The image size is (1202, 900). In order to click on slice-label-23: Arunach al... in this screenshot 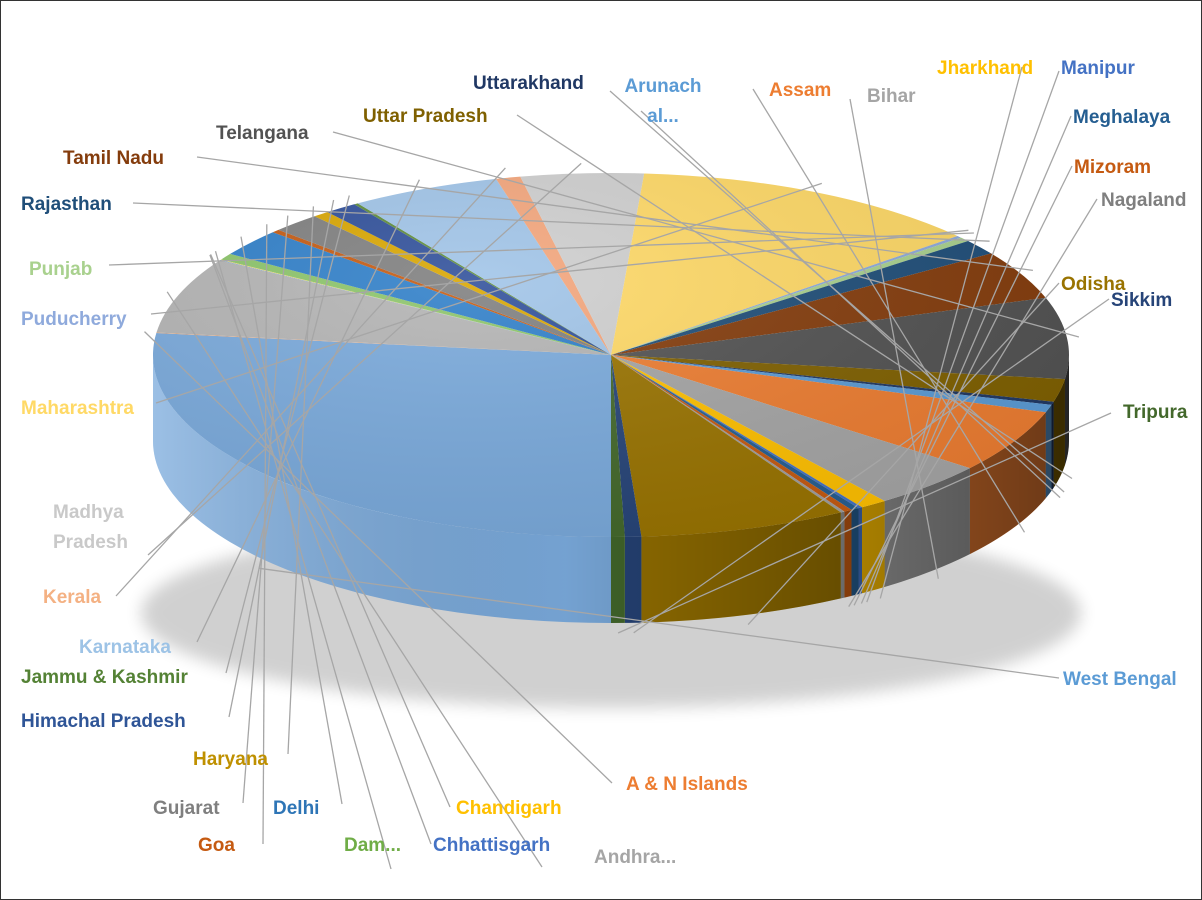, I will do `click(662, 101)`.